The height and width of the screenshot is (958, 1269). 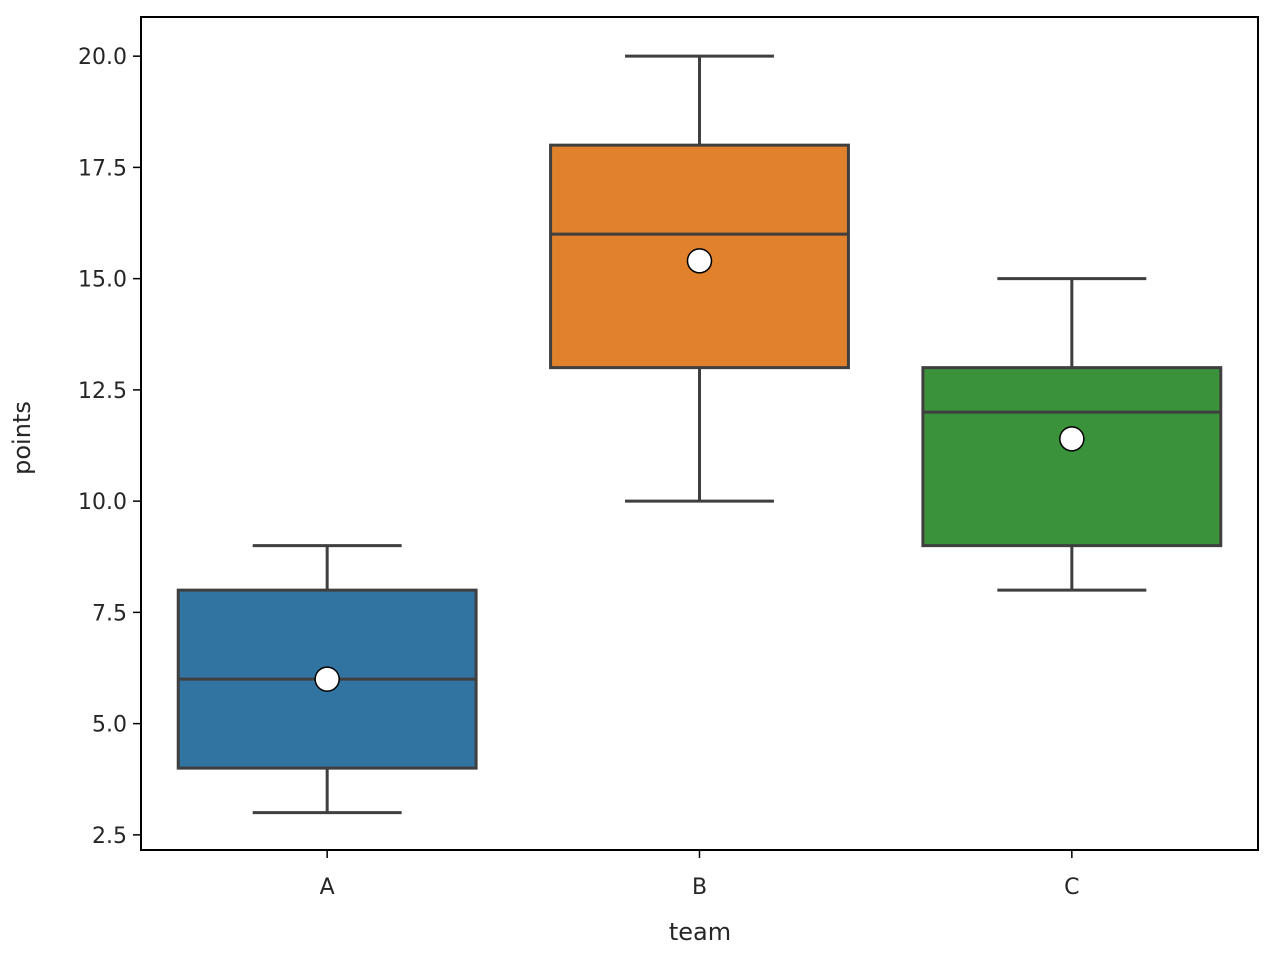 I want to click on y-axis: 2.5 5.0 7.5 10.0 12.5 15.0 17.5 20.0, so click(x=109, y=447).